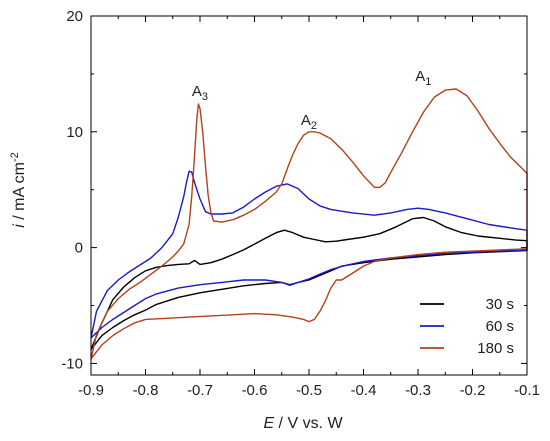 This screenshot has width=550, height=441. Describe the element at coordinates (418, 390) in the screenshot. I see `x-tick-label: -0.3` at that location.